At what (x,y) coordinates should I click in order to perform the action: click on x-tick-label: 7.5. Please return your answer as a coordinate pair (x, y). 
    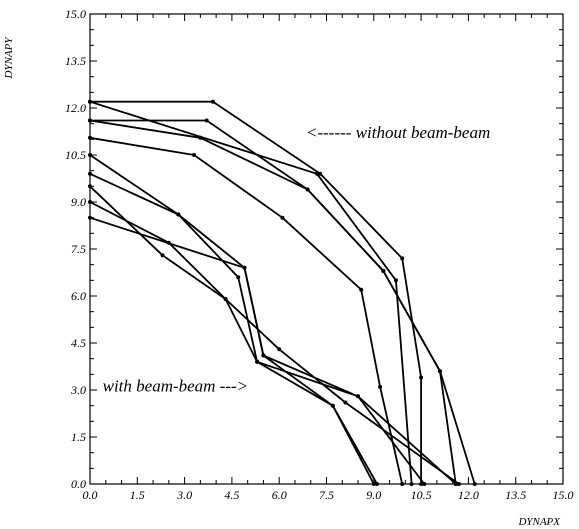
    Looking at the image, I should click on (326, 495).